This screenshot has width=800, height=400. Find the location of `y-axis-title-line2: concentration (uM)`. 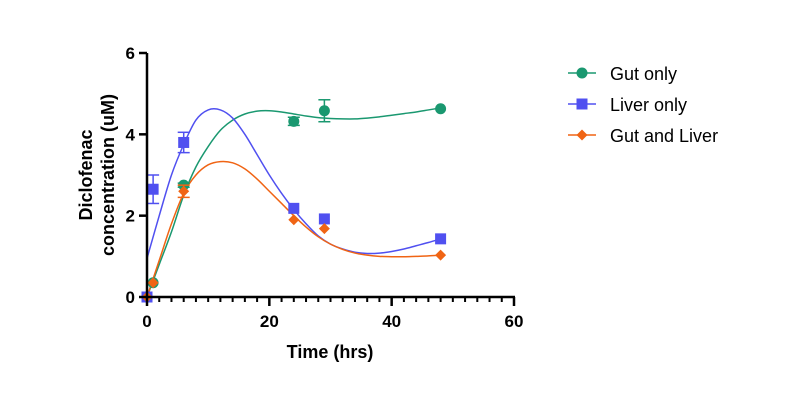

y-axis-title-line2: concentration (uM) is located at coordinates (108, 175).